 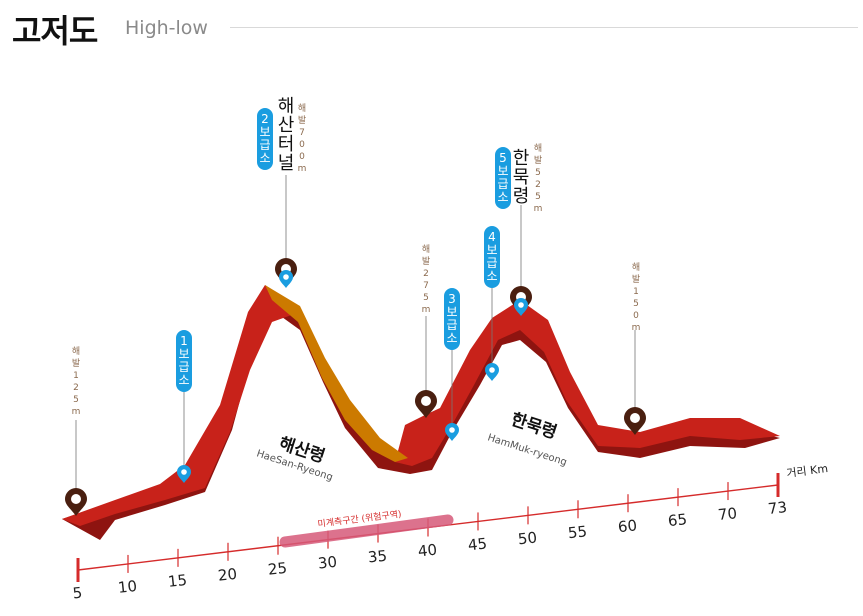 I want to click on track-main, so click(x=181, y=405).